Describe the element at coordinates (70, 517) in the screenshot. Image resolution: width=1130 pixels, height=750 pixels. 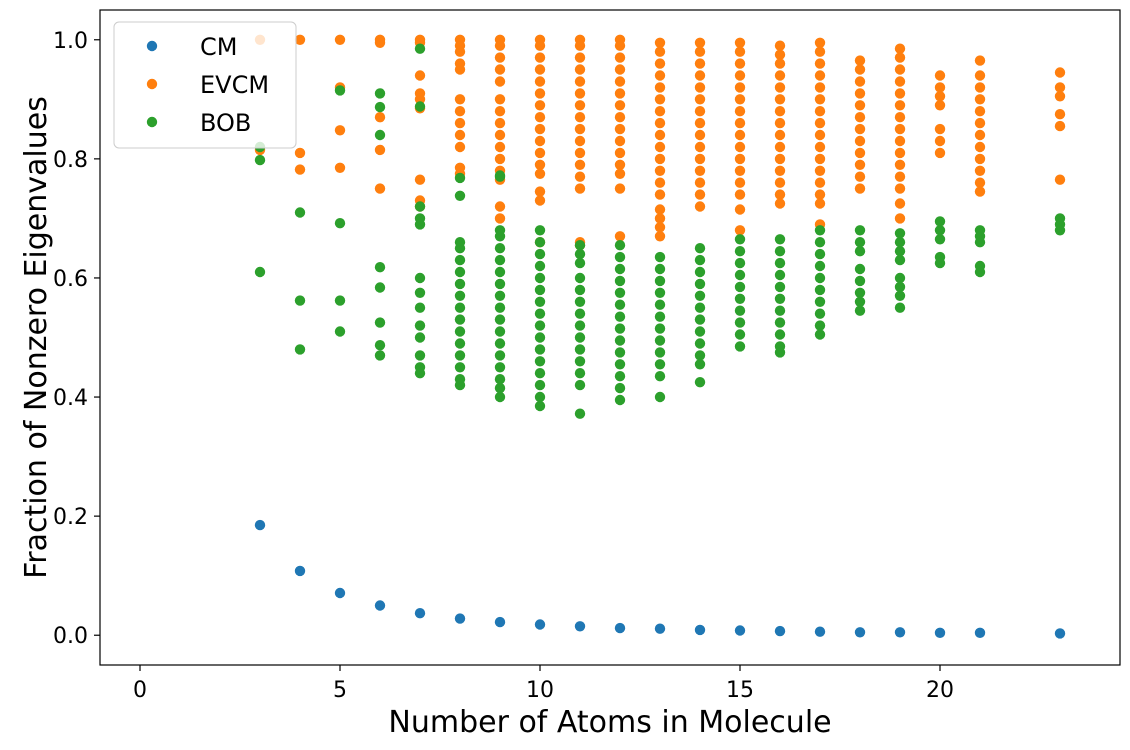
I see `y-tick-label: 0.2` at that location.